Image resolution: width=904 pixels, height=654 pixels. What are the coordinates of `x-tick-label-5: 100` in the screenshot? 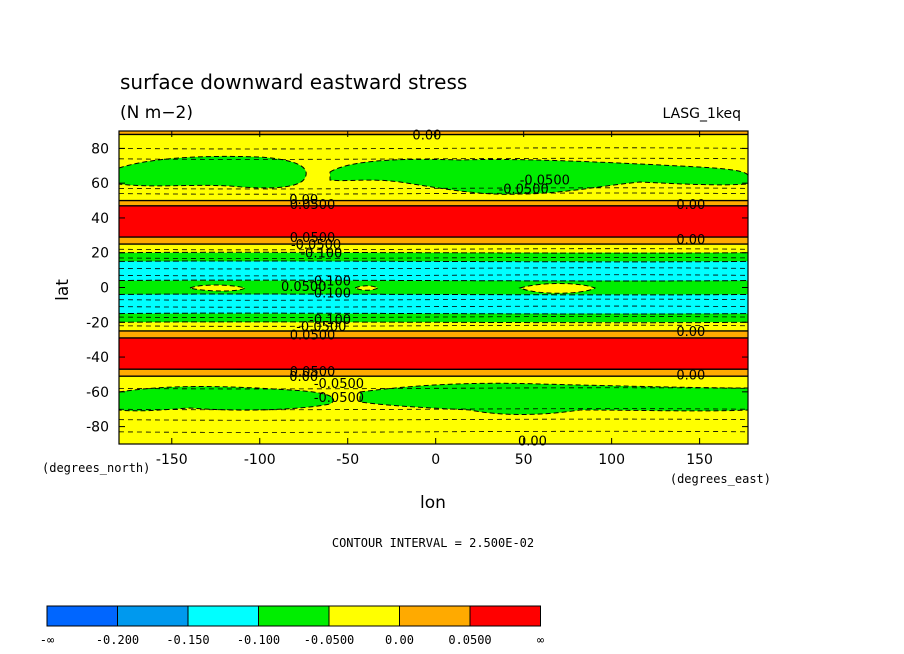 It's located at (611, 460).